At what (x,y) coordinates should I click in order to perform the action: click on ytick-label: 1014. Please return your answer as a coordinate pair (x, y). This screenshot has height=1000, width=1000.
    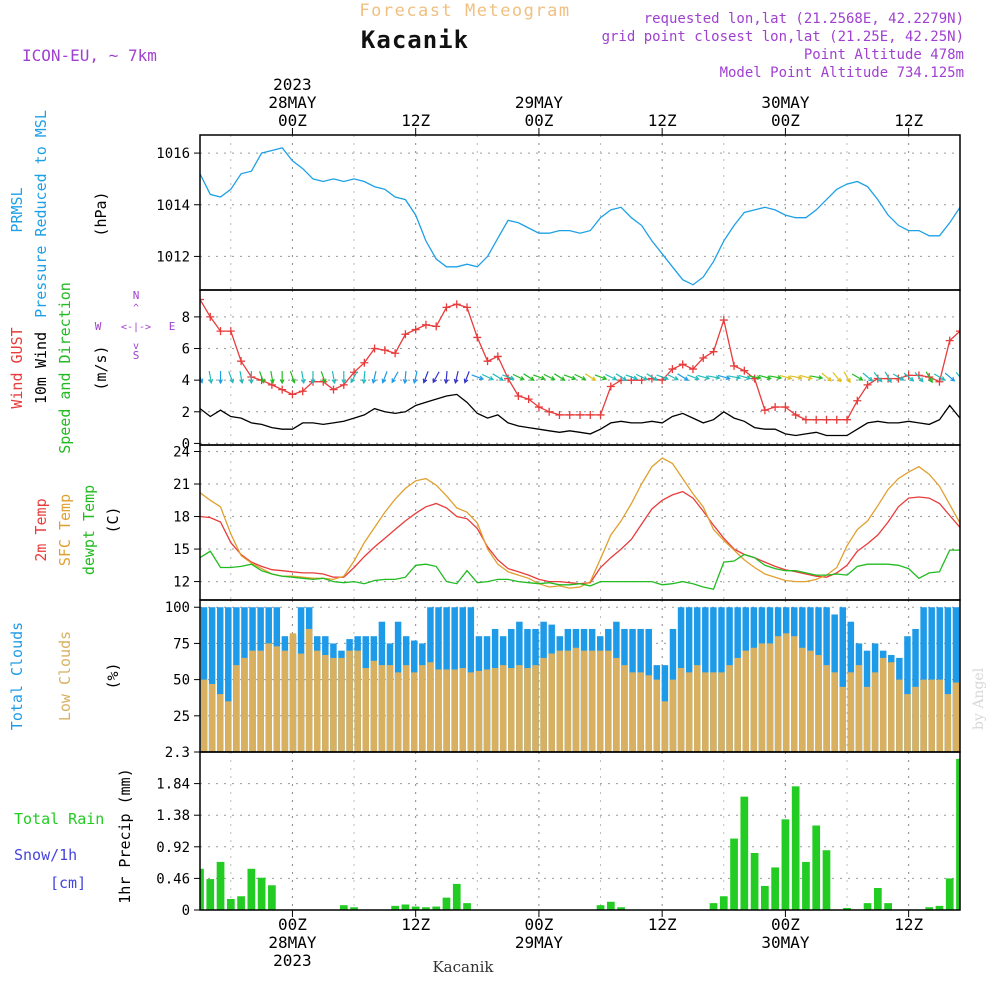
    Looking at the image, I should click on (173, 206).